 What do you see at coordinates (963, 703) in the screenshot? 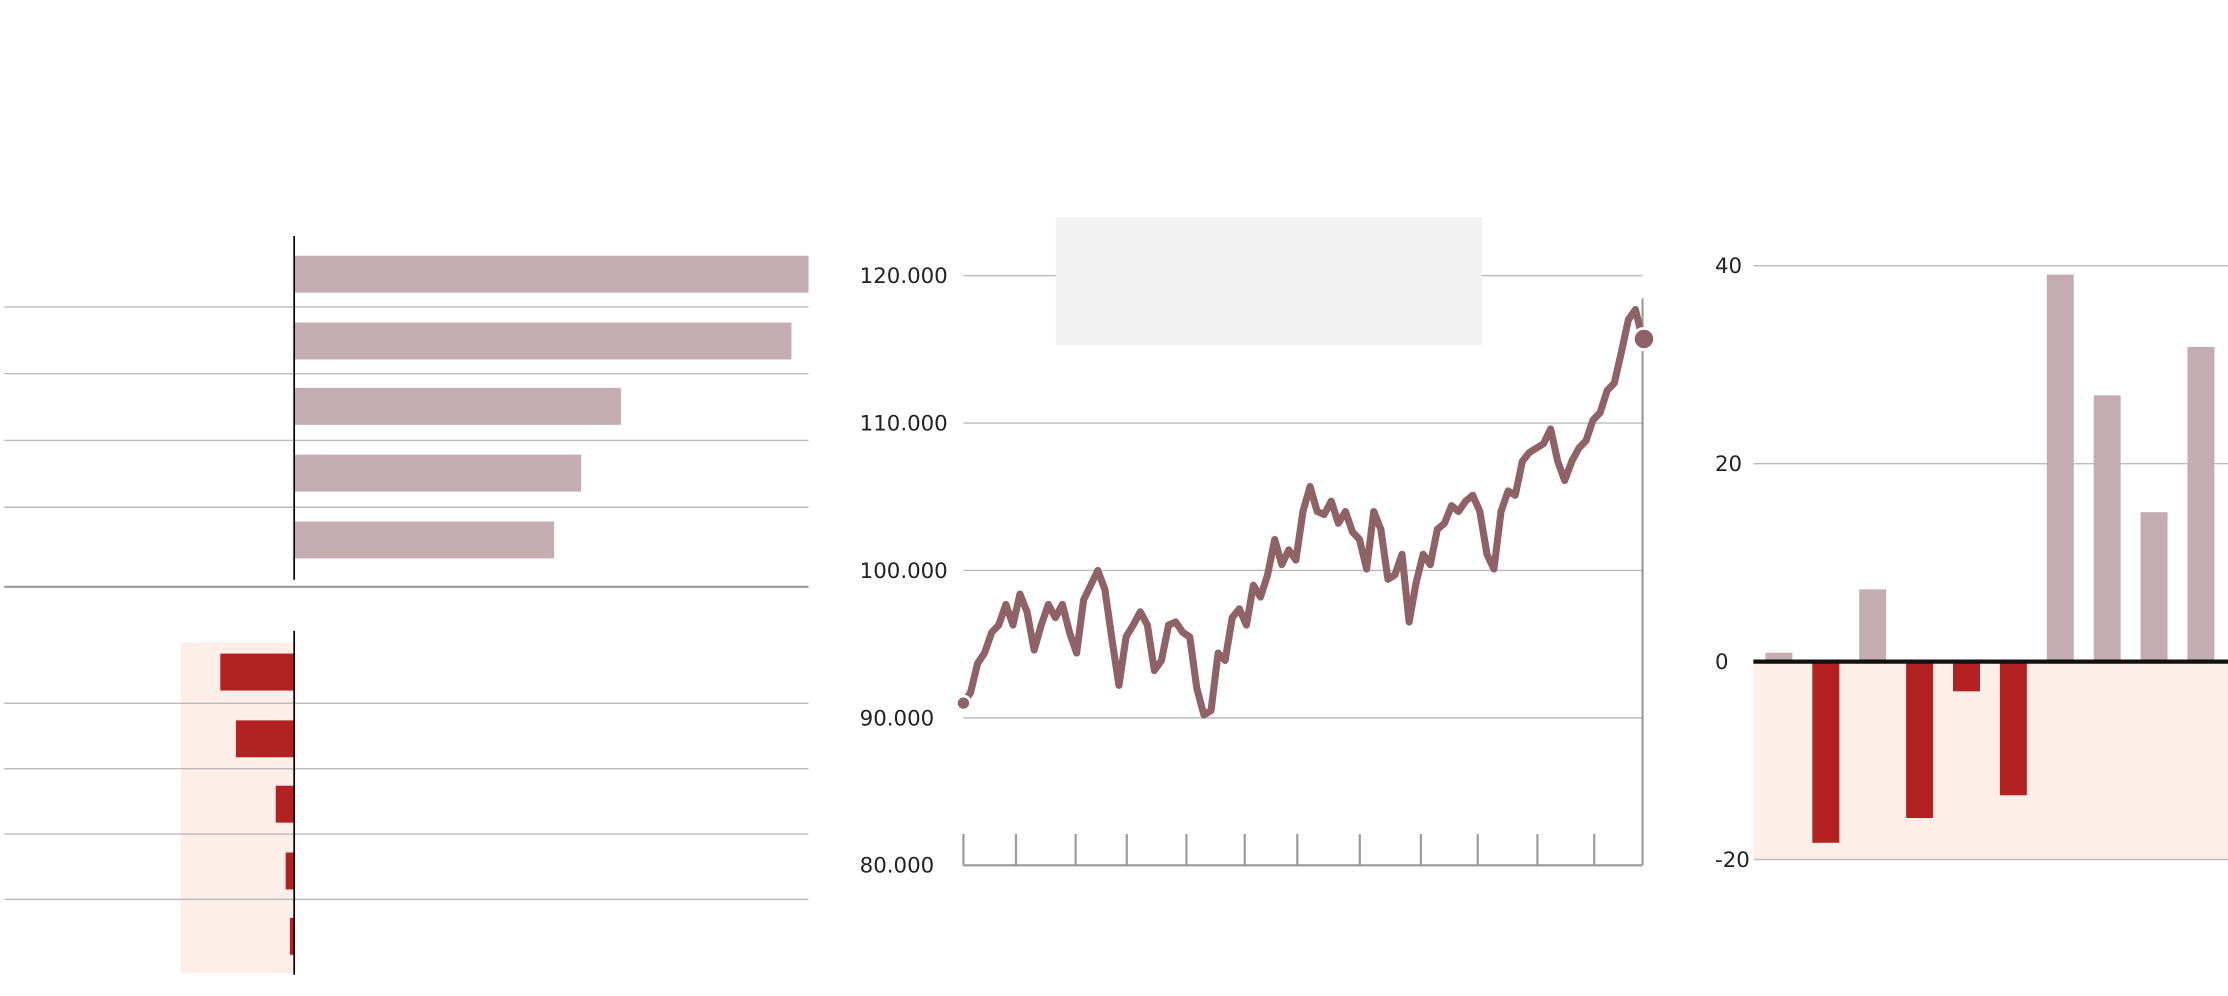
I see `start-dot` at bounding box center [963, 703].